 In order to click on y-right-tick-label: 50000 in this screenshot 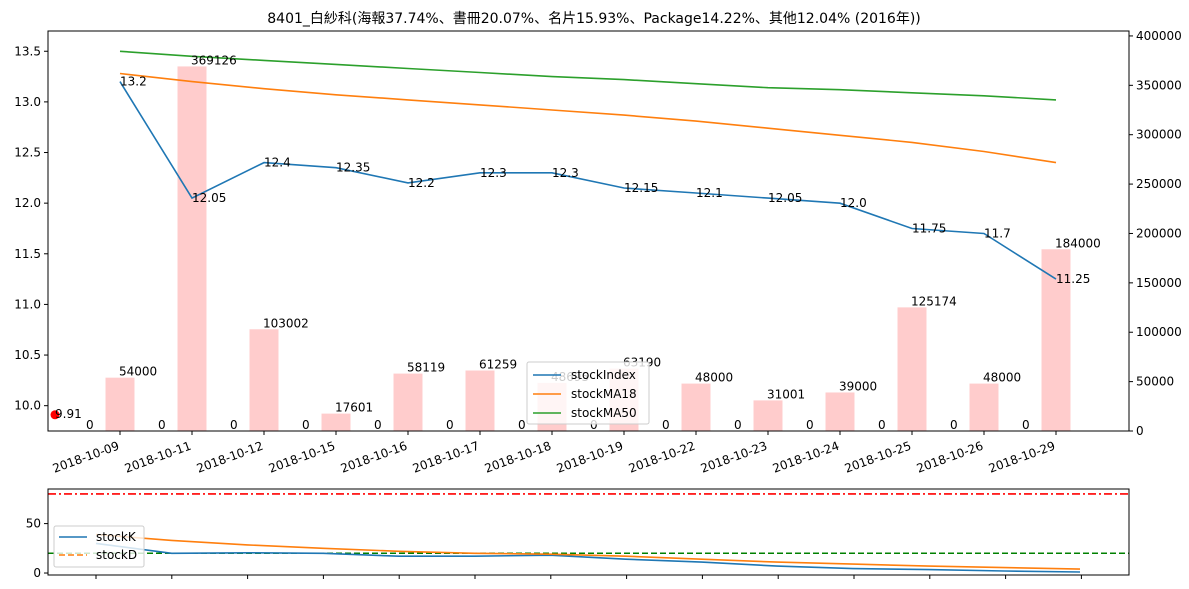, I will do `click(1155, 382)`.